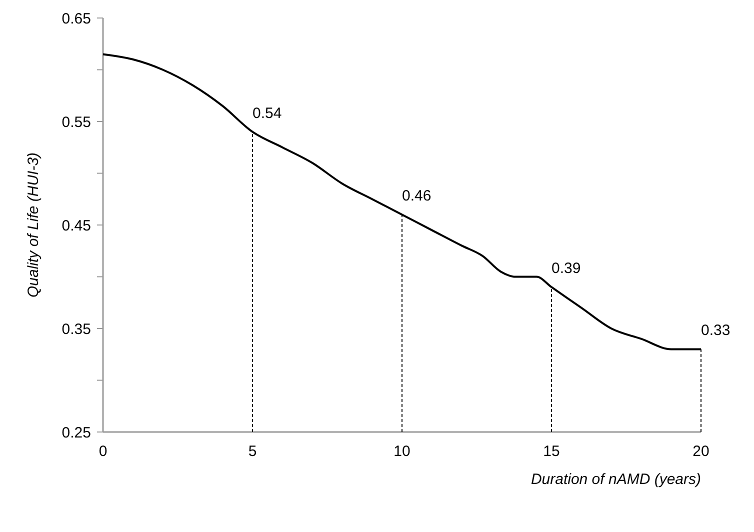 This screenshot has height=532, width=754. I want to click on y-tick-label: 0.65, so click(76, 19).